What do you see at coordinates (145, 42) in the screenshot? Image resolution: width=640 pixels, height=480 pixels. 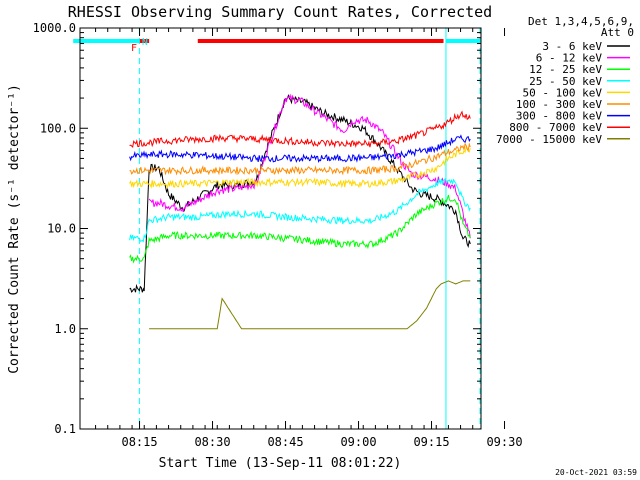 I see `flag-label-n: N` at bounding box center [145, 42].